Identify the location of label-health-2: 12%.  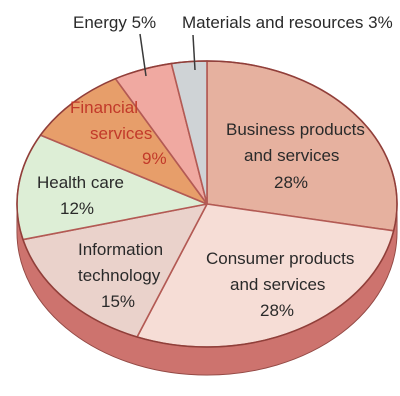
(77, 208).